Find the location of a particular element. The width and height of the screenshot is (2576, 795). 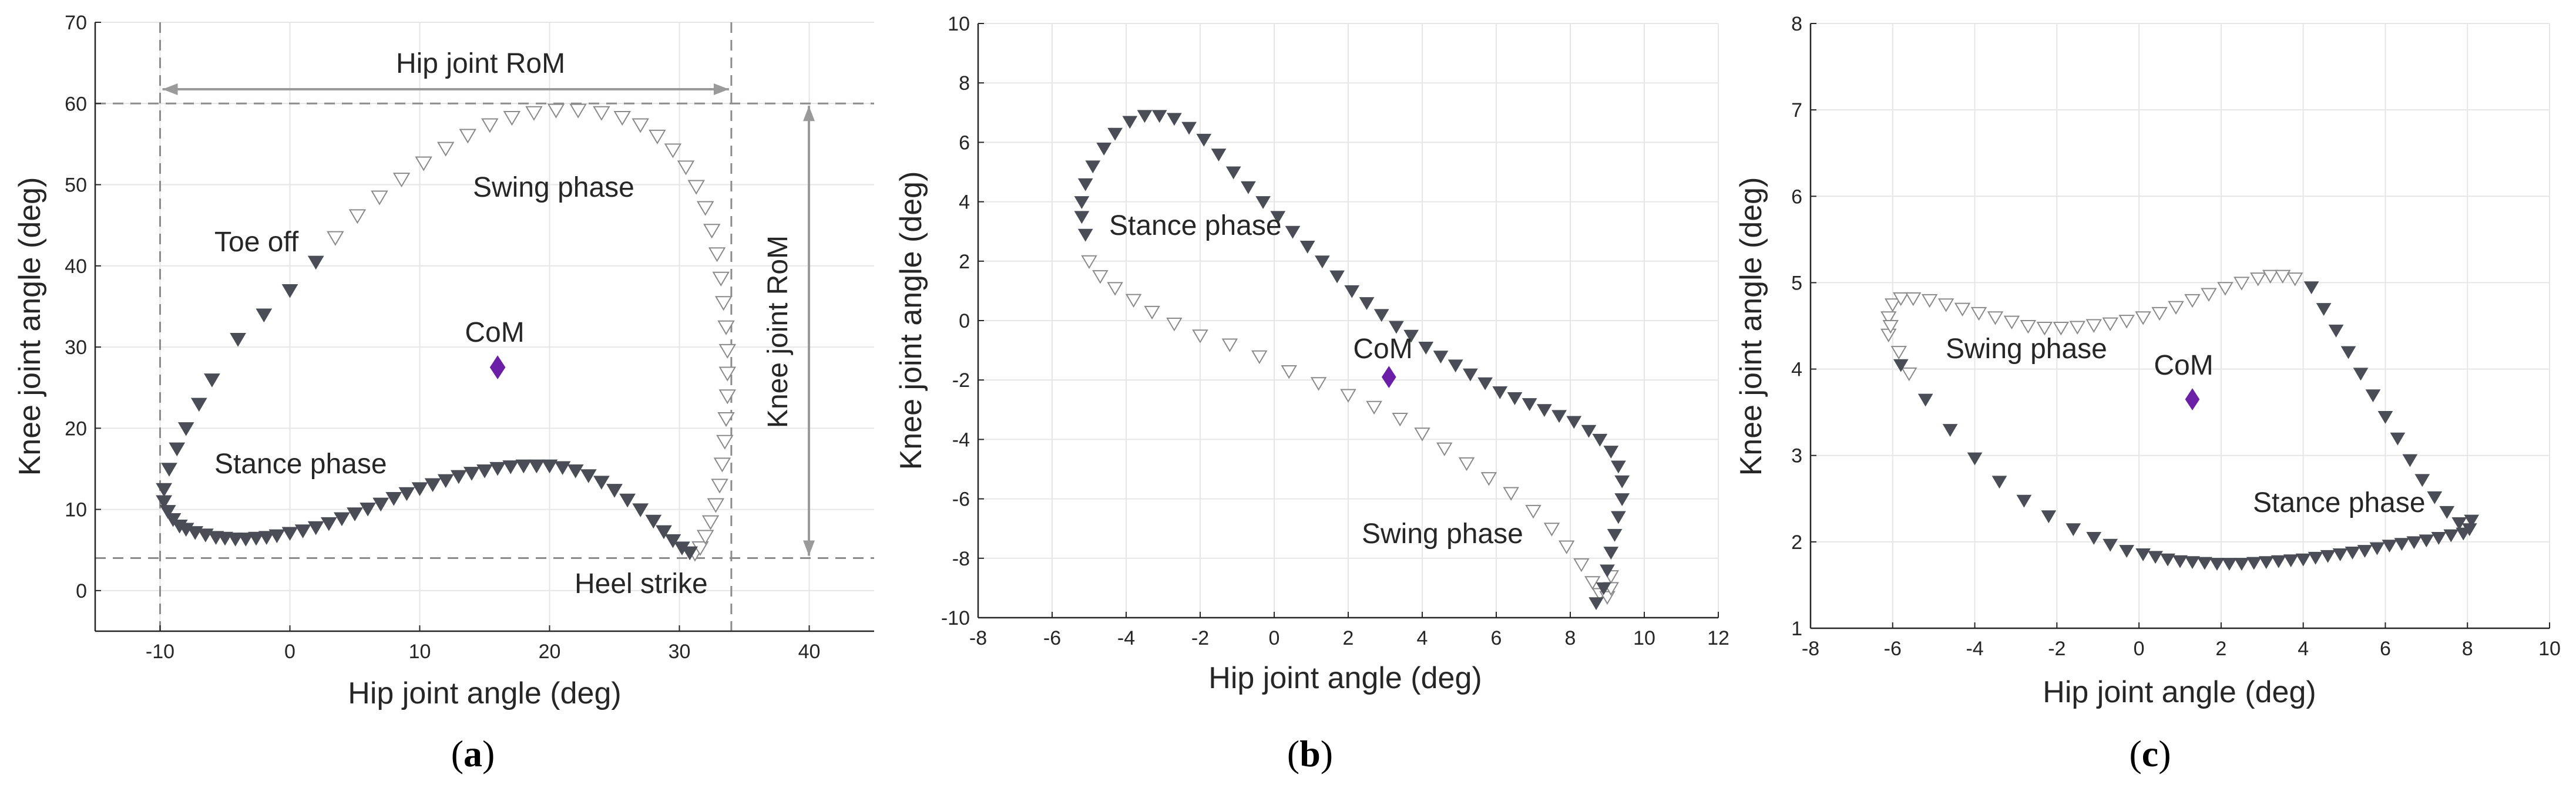

chart-b-panel-label: (b) is located at coordinates (1310, 753).